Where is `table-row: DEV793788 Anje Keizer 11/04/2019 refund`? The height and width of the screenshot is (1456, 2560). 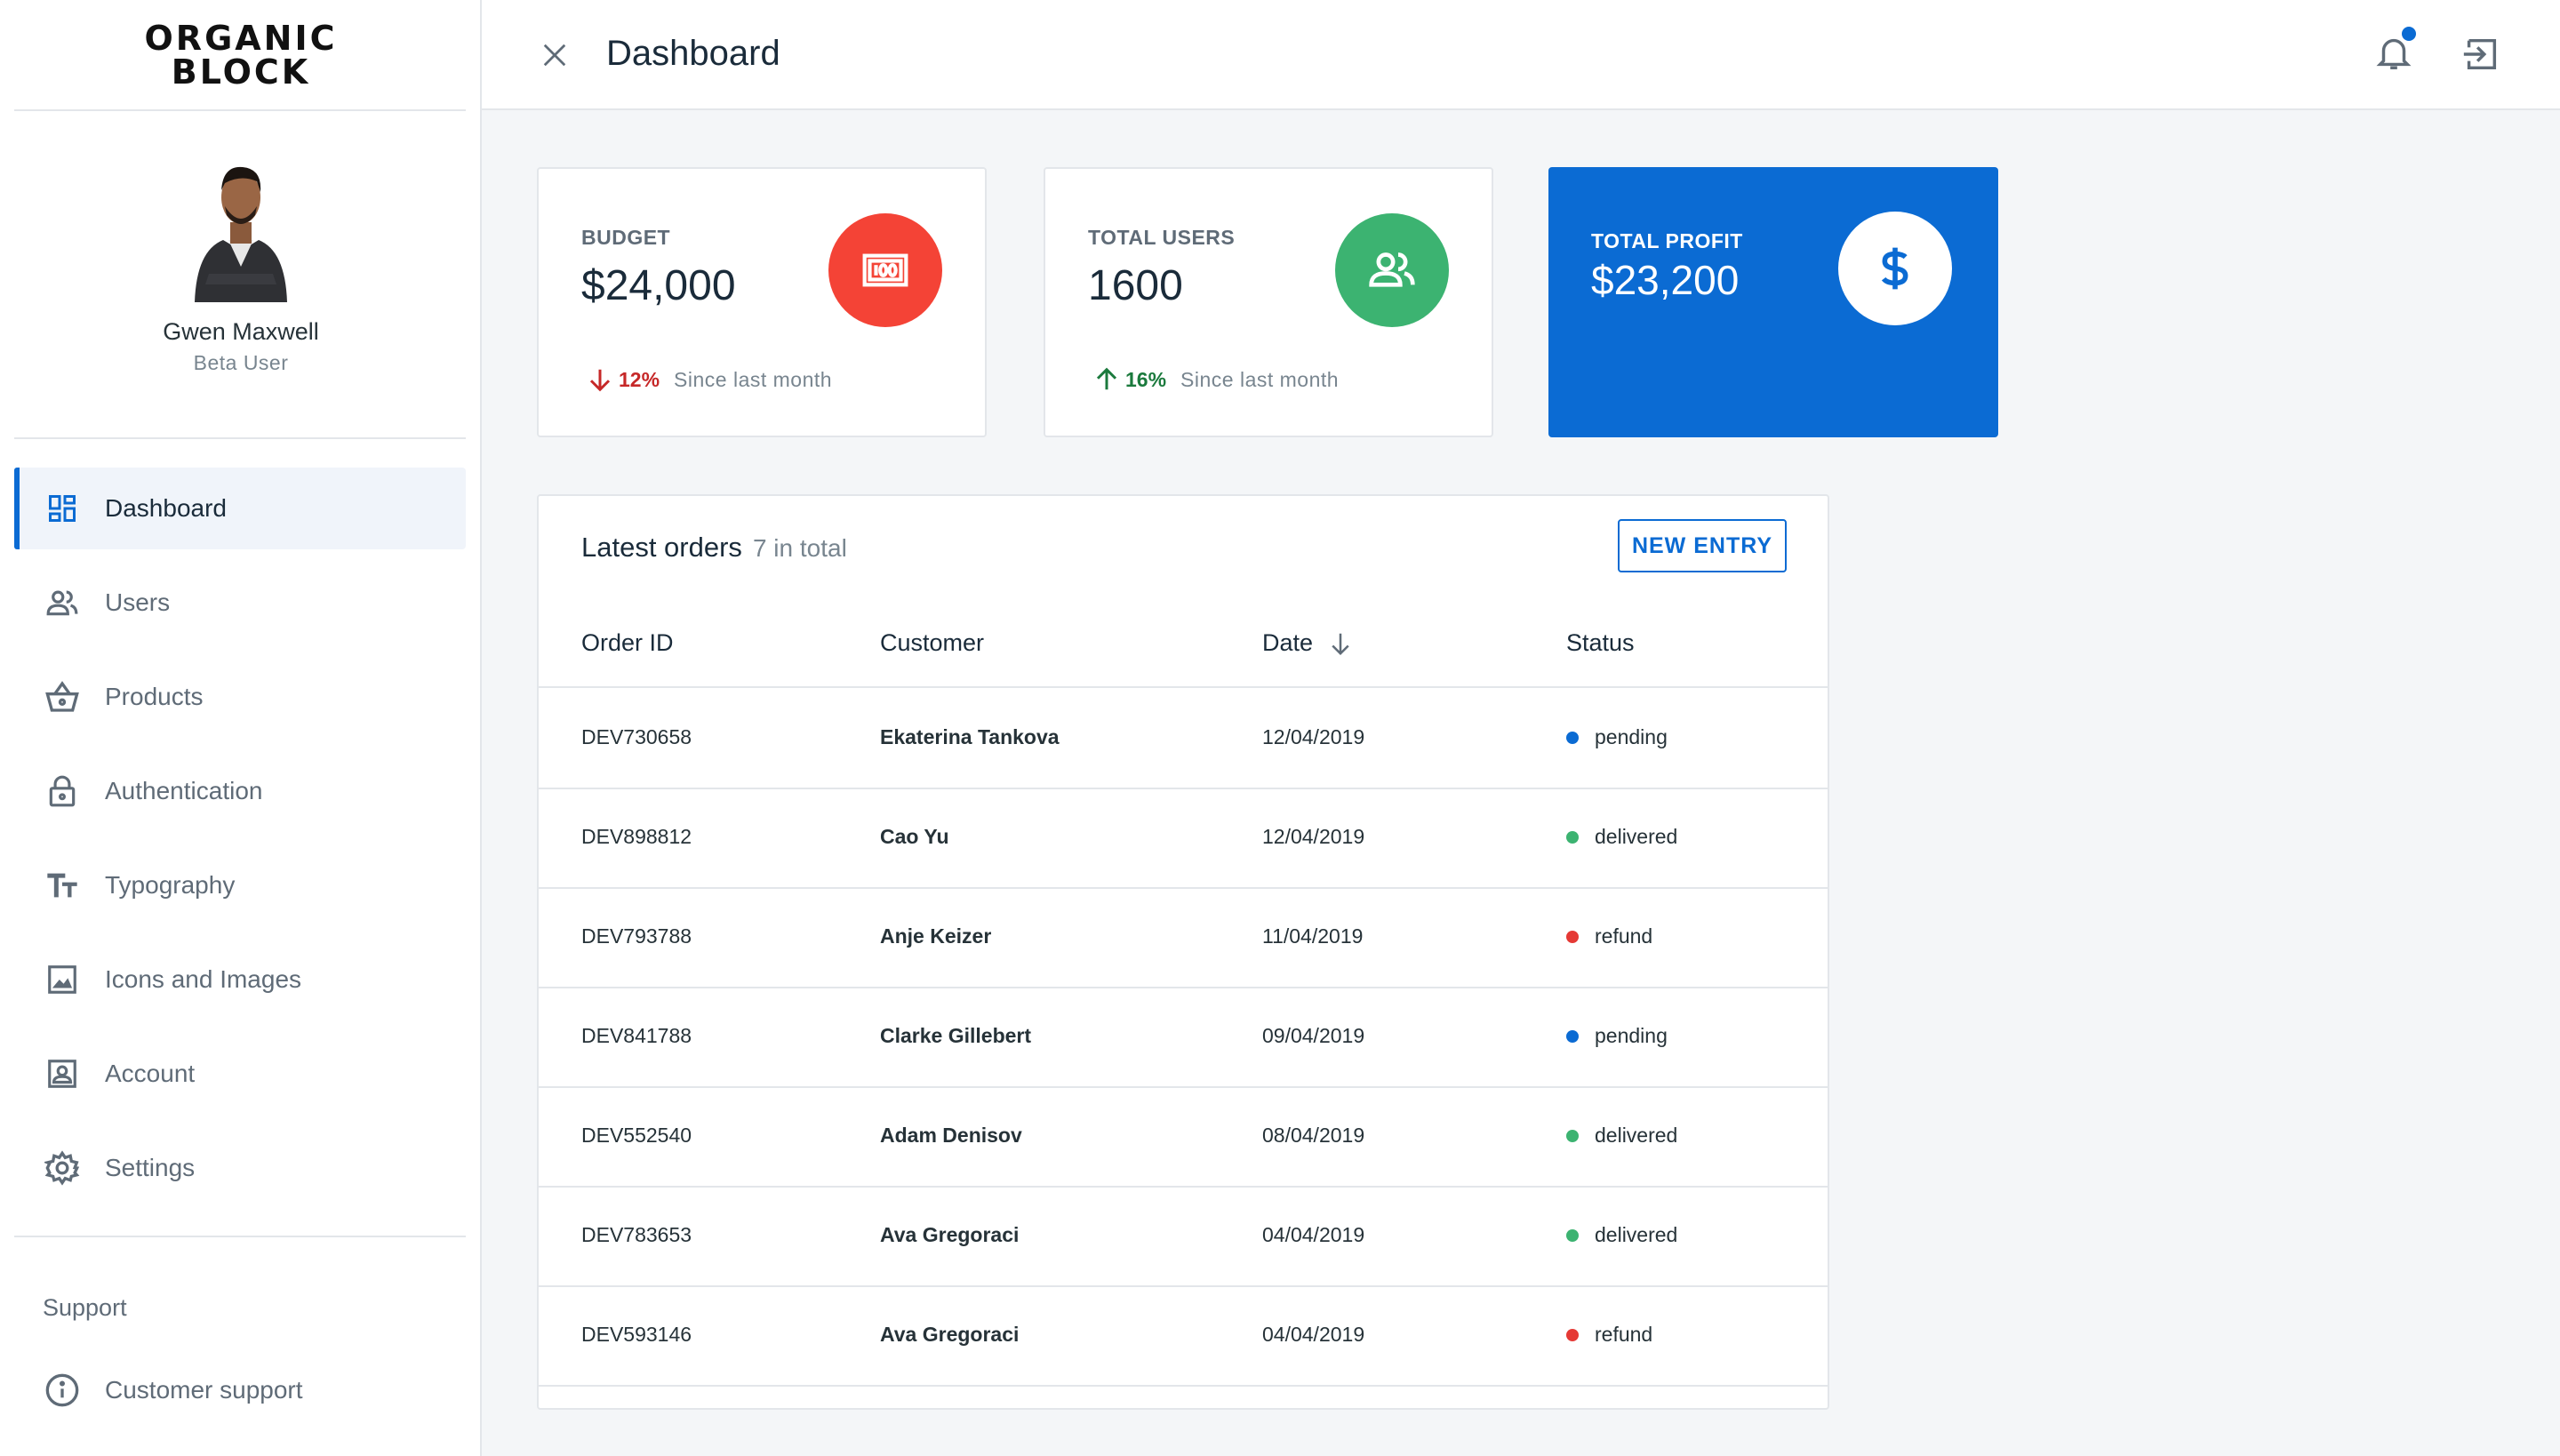 table-row: DEV793788 Anje Keizer 11/04/2019 refund is located at coordinates (1183, 938).